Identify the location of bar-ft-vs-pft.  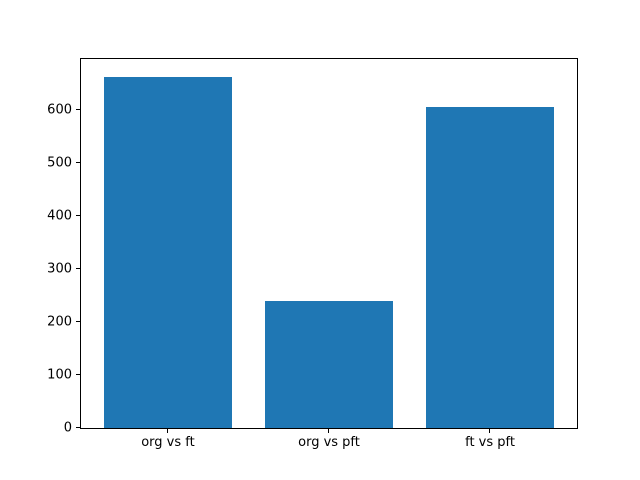
(490, 267).